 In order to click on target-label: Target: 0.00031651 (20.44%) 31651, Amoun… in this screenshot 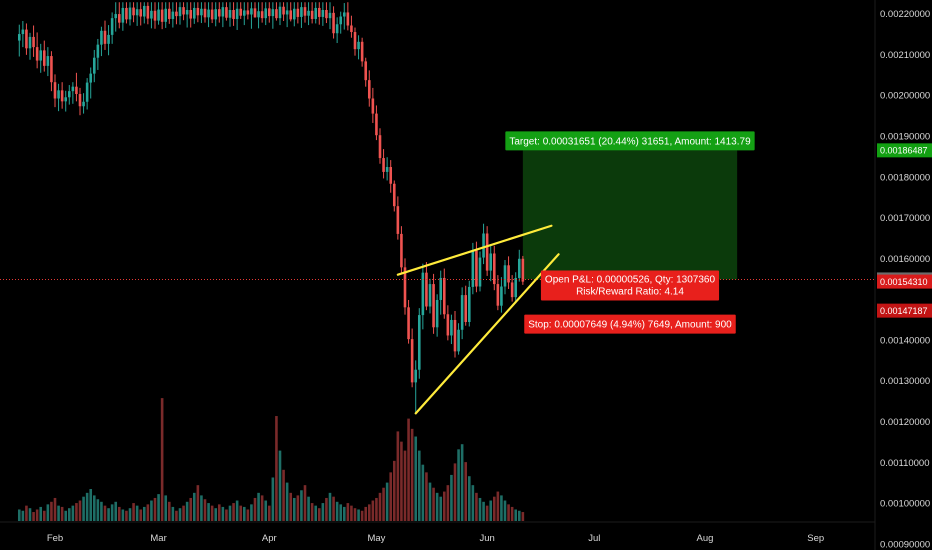, I will do `click(630, 141)`.